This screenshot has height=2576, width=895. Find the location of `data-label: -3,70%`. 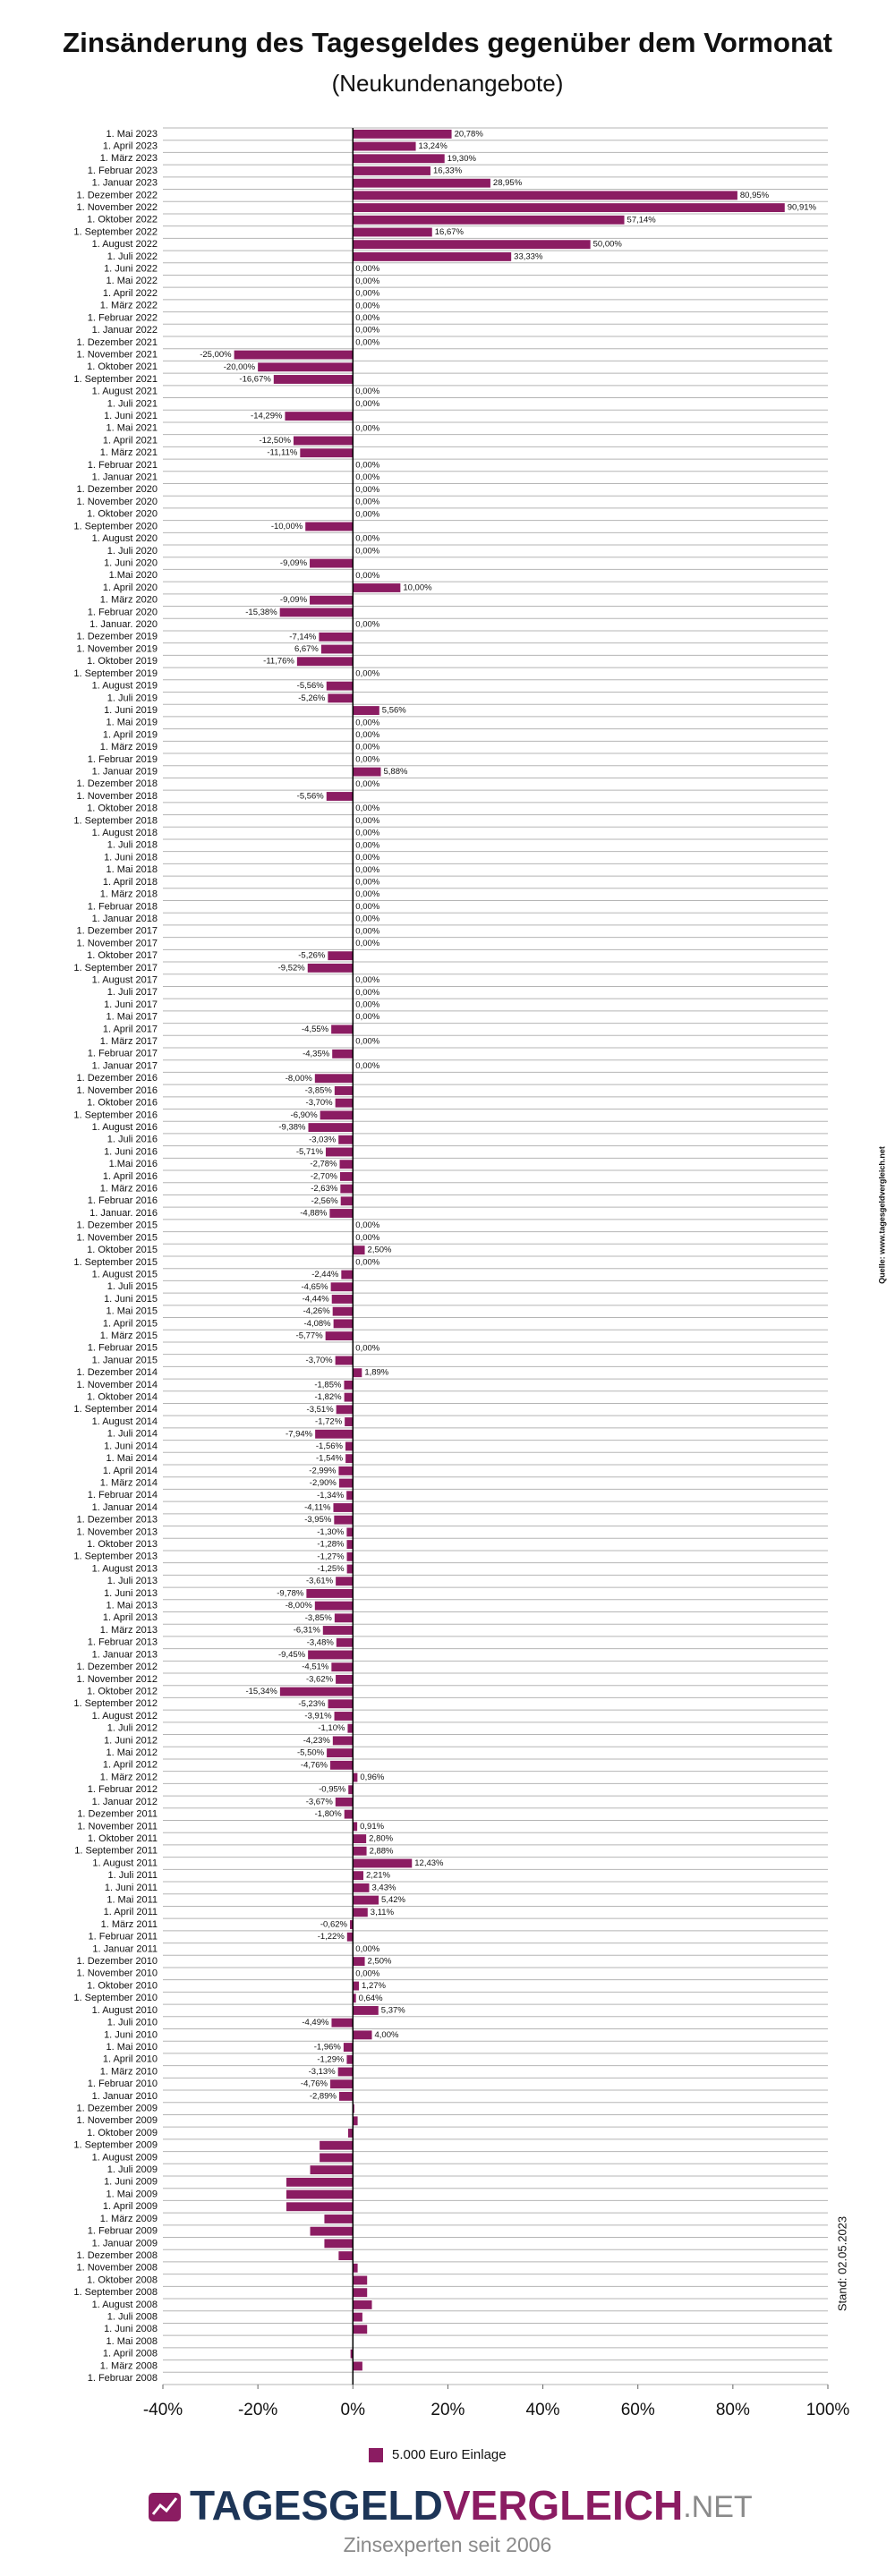

data-label: -3,70% is located at coordinates (320, 1360).